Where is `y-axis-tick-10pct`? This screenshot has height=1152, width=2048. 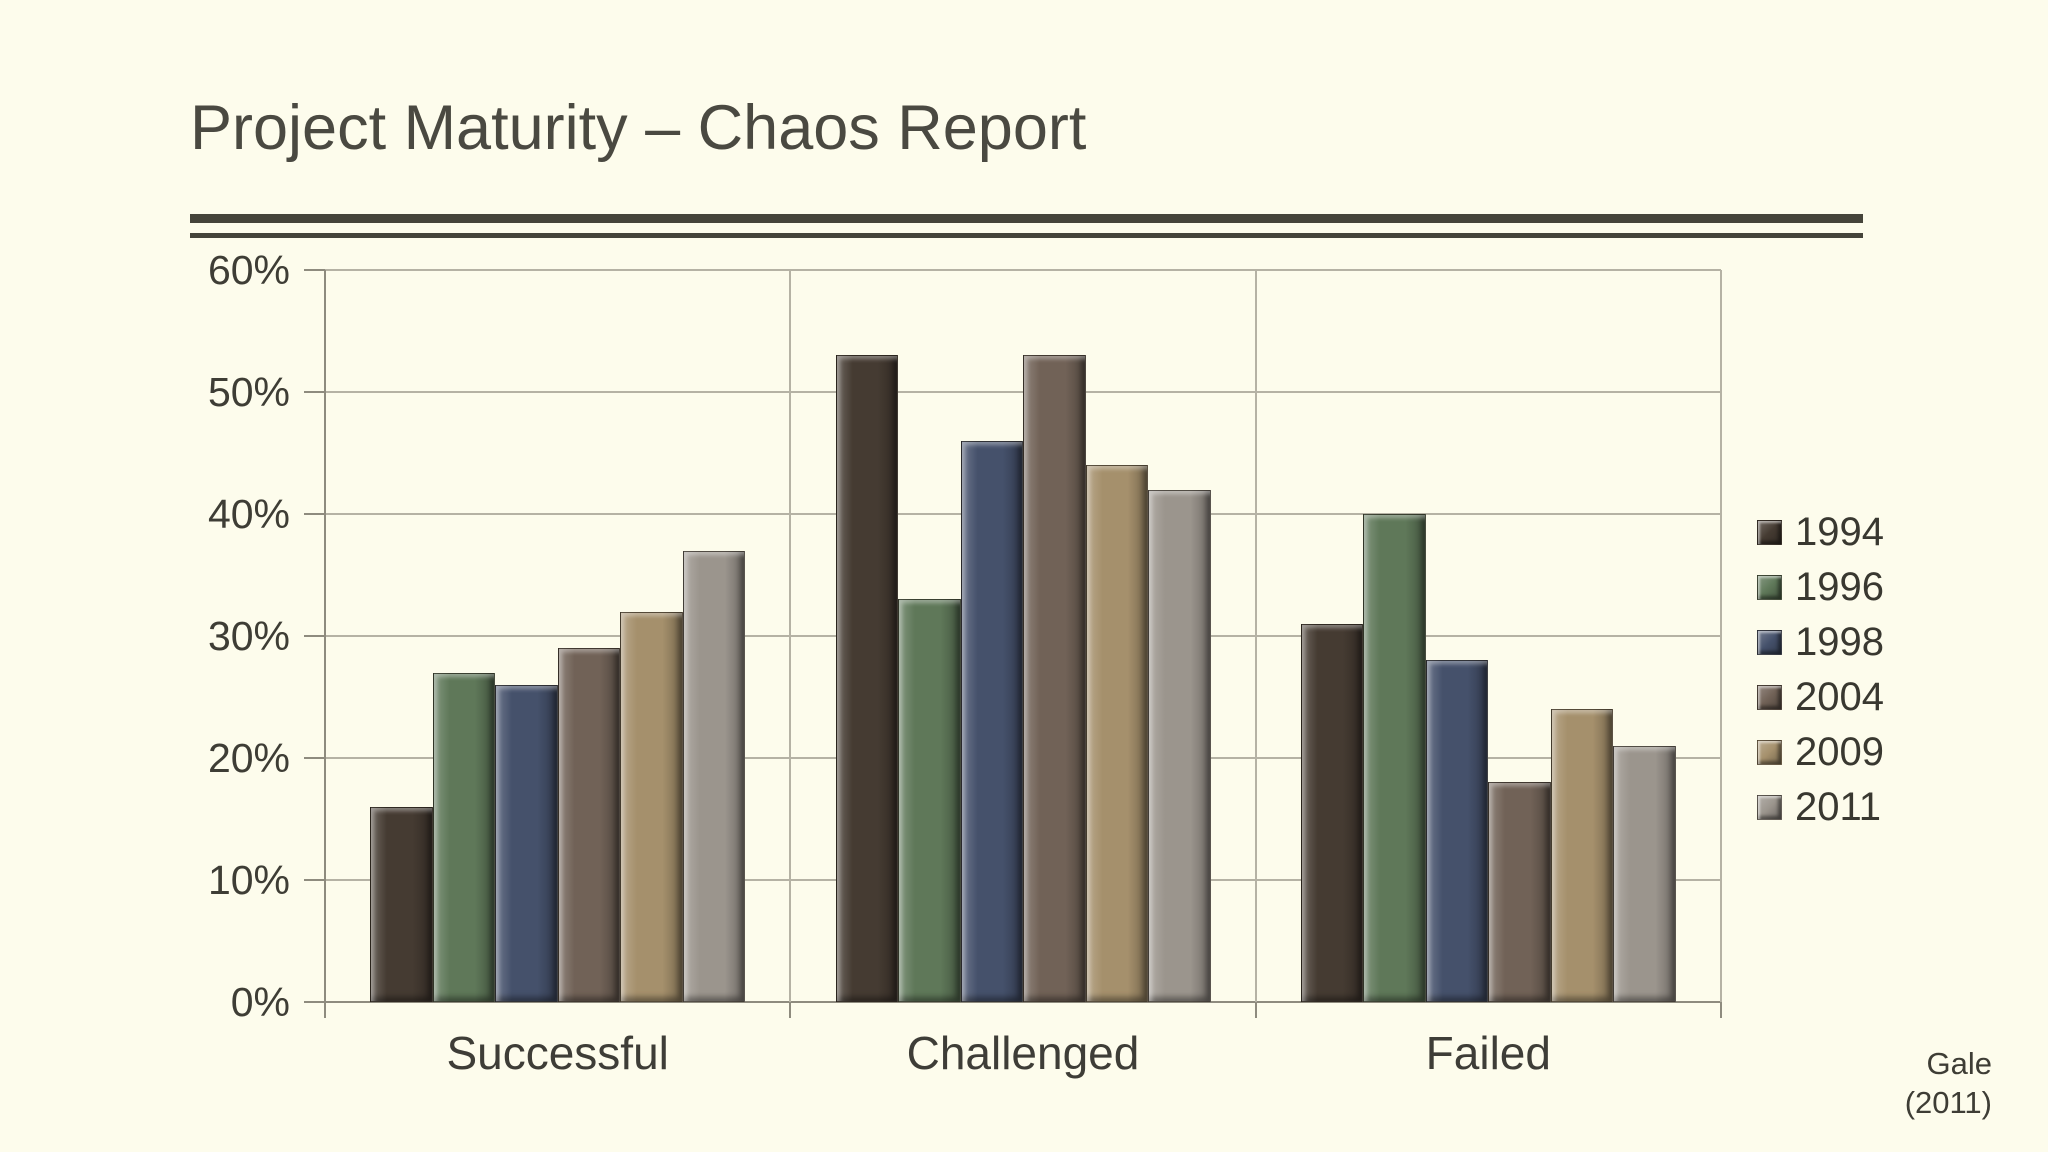
y-axis-tick-10pct is located at coordinates (314, 880).